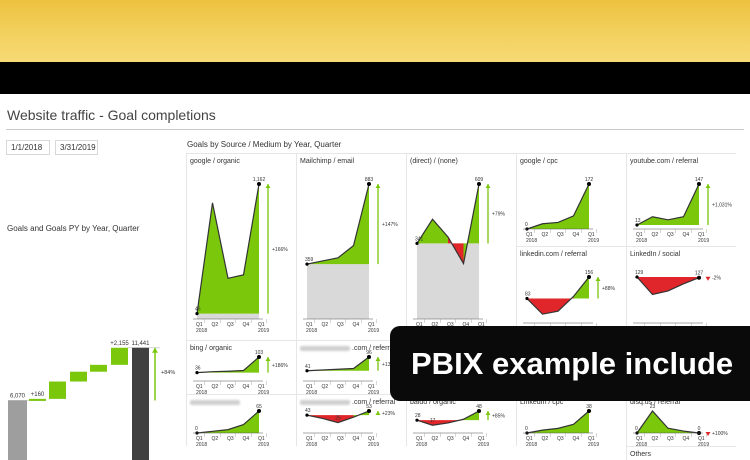 This screenshot has width=750, height=460. I want to click on waterfall-bar-q1-2019, so click(119, 356).